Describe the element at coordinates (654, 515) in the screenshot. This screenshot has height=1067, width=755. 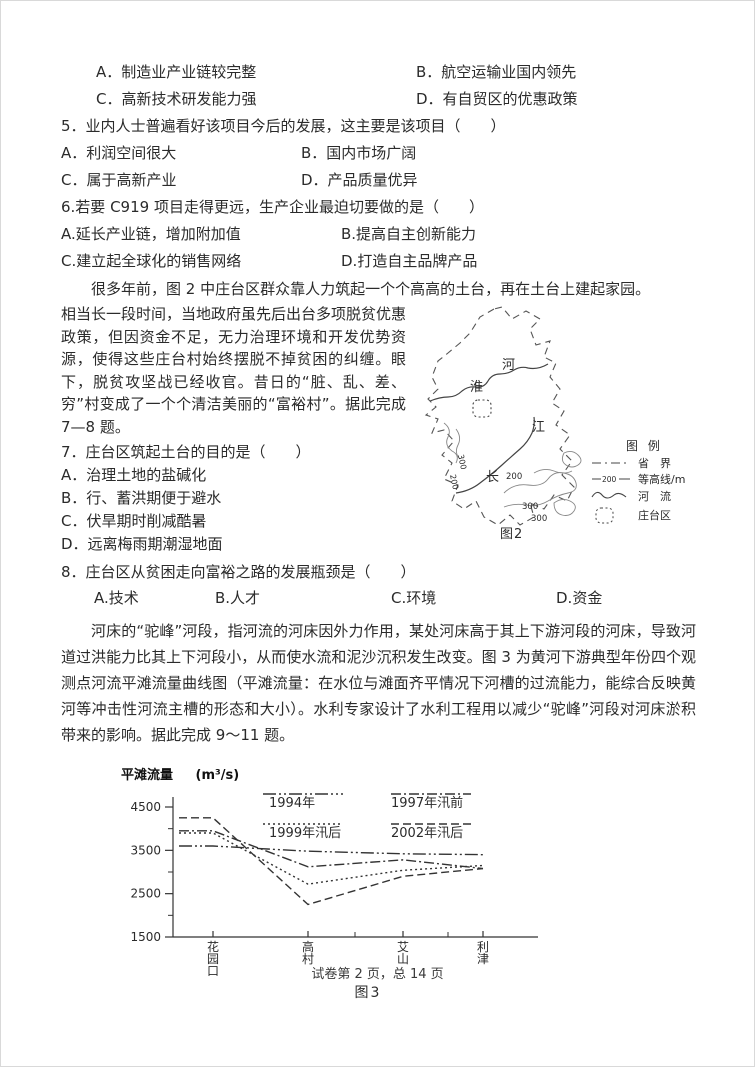
I see `legend-item-zhuangtai: 庄台区` at that location.